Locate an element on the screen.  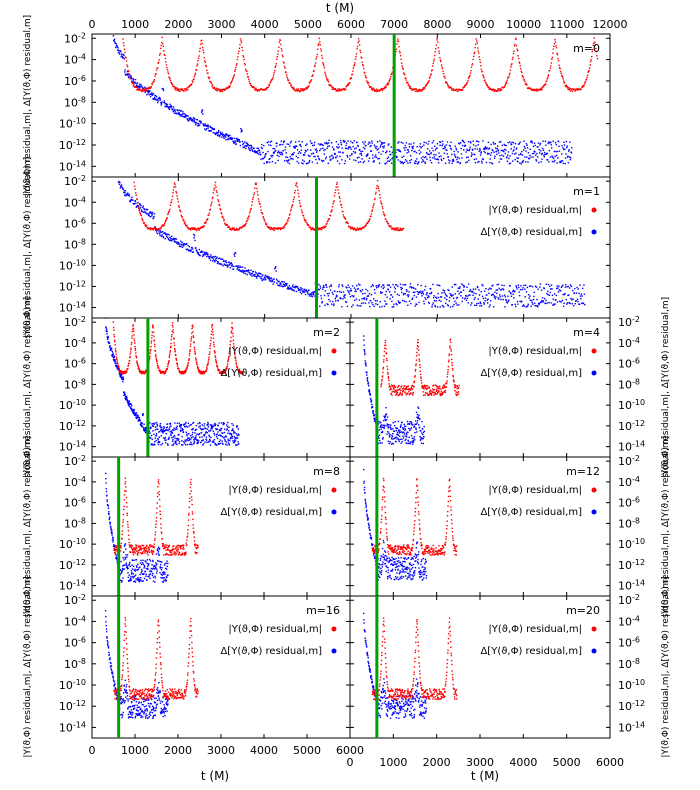
y-tick-label: 10-6 is located at coordinates (75, 223).